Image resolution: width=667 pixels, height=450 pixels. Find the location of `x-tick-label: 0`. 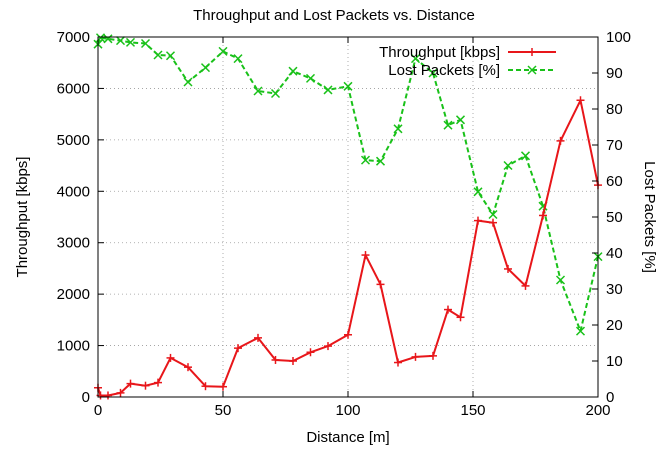

x-tick-label: 0 is located at coordinates (98, 410).